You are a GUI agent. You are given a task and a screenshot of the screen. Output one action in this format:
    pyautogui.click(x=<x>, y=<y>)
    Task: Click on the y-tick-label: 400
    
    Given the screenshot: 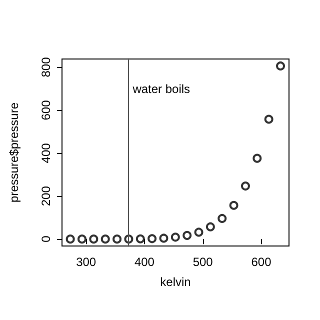 What is the action you would take?
    pyautogui.click(x=46, y=153)
    